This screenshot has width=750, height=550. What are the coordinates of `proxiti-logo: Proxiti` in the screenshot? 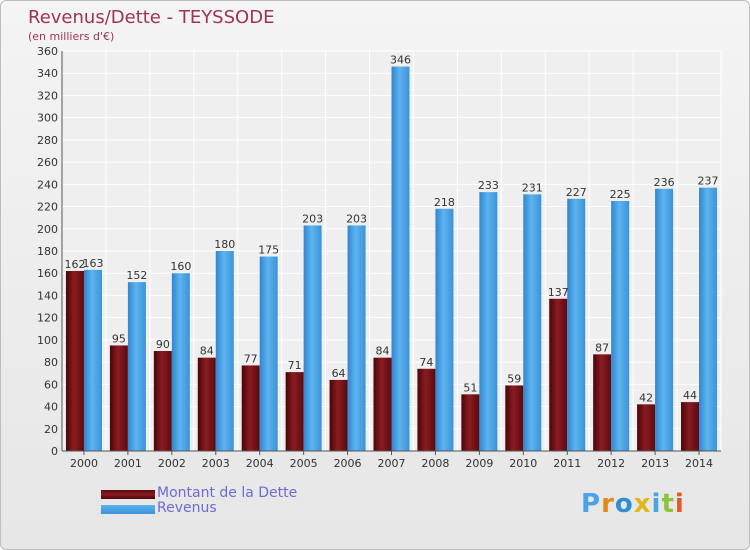 It's located at (633, 504).